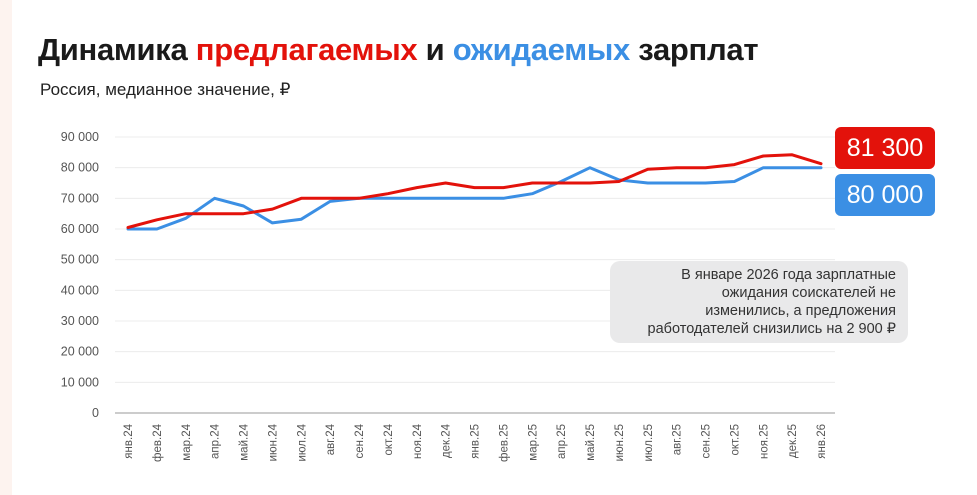 Image resolution: width=977 pixels, height=495 pixels. I want to click on y-tick-label: 60 000, so click(80, 229).